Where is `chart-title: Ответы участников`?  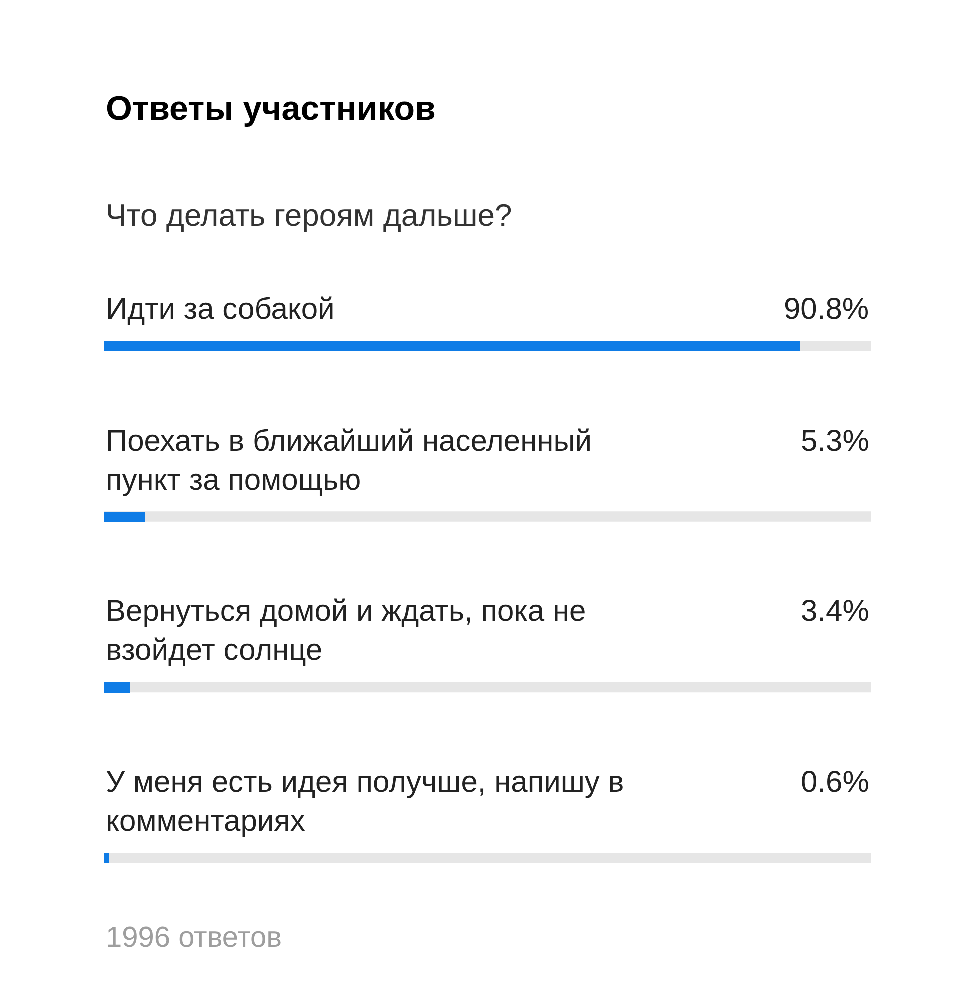
chart-title: Ответы участников is located at coordinates (271, 109).